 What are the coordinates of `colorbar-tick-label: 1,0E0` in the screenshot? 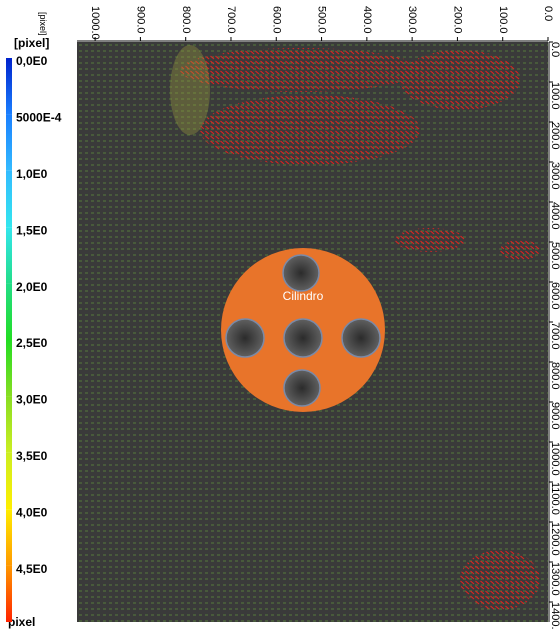 It's located at (32, 174).